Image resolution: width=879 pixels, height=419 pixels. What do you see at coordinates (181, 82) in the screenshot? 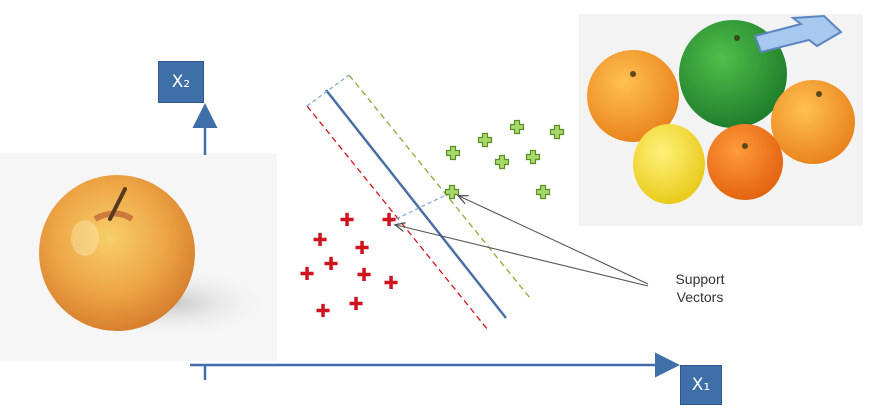
I see `x2-axis-label: X₂` at bounding box center [181, 82].